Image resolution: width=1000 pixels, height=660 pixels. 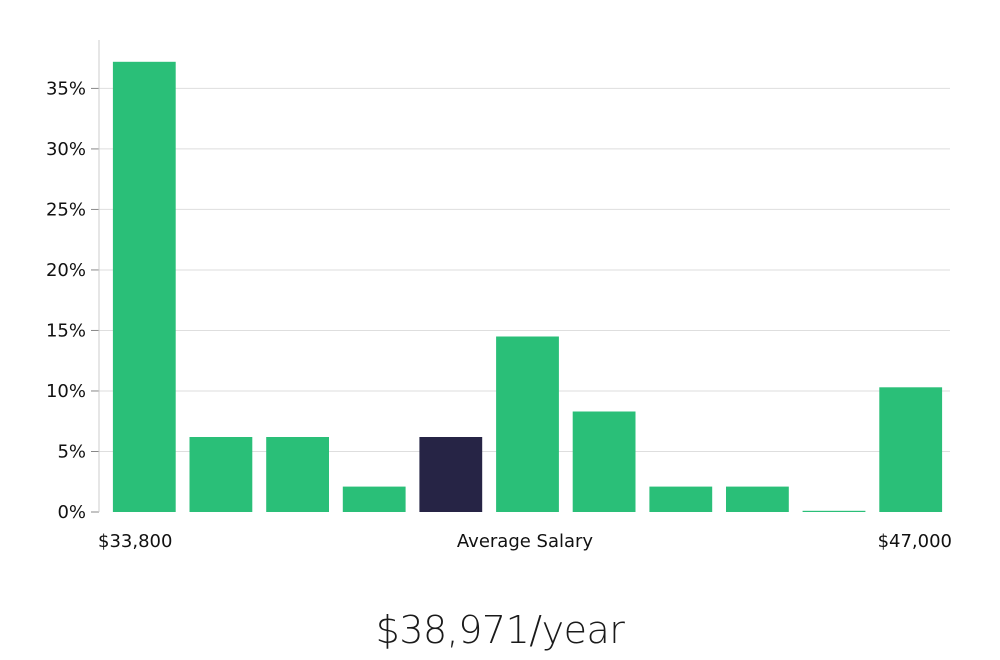 What do you see at coordinates (135, 541) in the screenshot?
I see `x-label-min: $33,800` at bounding box center [135, 541].